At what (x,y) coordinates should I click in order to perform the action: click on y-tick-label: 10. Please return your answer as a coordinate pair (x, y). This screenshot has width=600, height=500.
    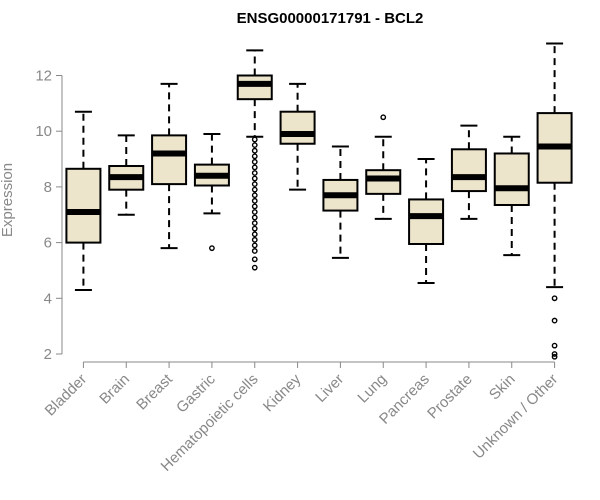
    Looking at the image, I should click on (43, 131).